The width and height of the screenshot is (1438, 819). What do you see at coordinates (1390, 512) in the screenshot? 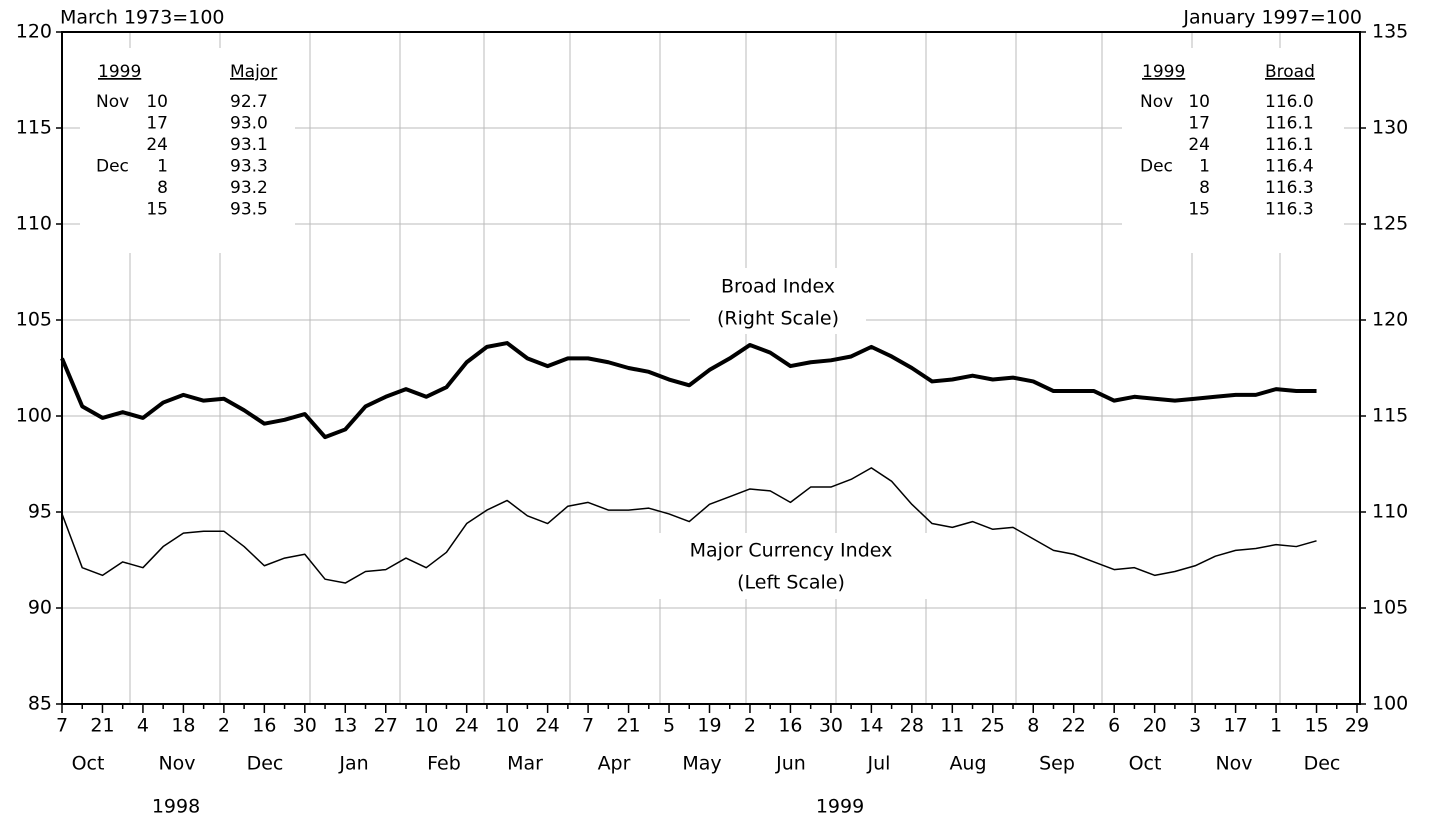
I see `y2-tick-label: 110` at bounding box center [1390, 512].